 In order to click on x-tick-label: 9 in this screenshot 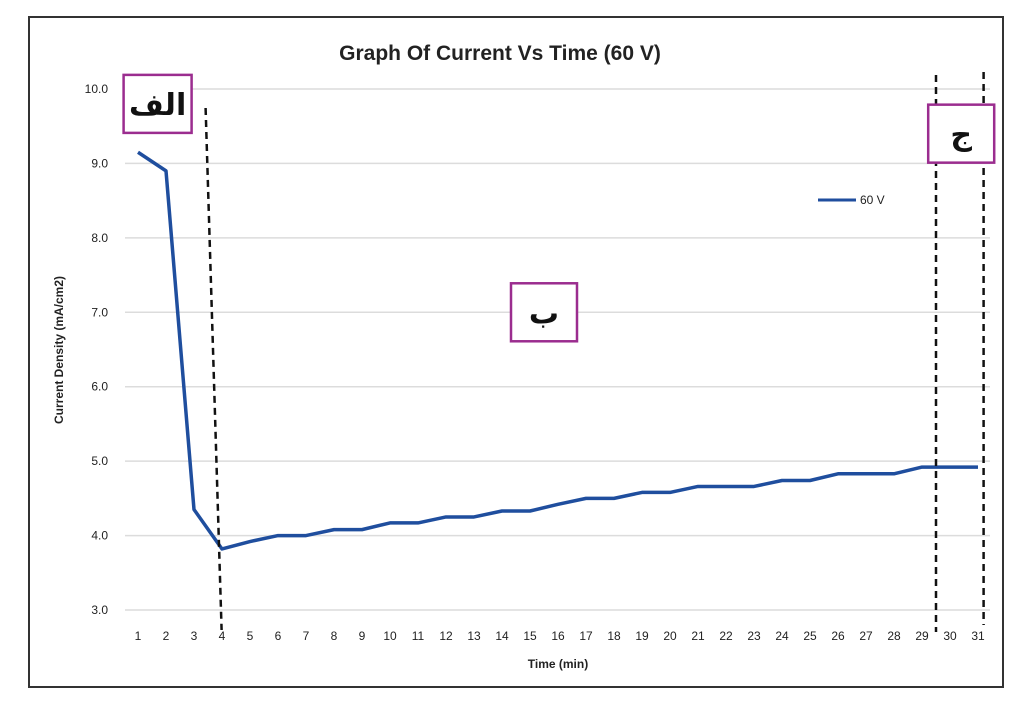, I will do `click(362, 636)`.